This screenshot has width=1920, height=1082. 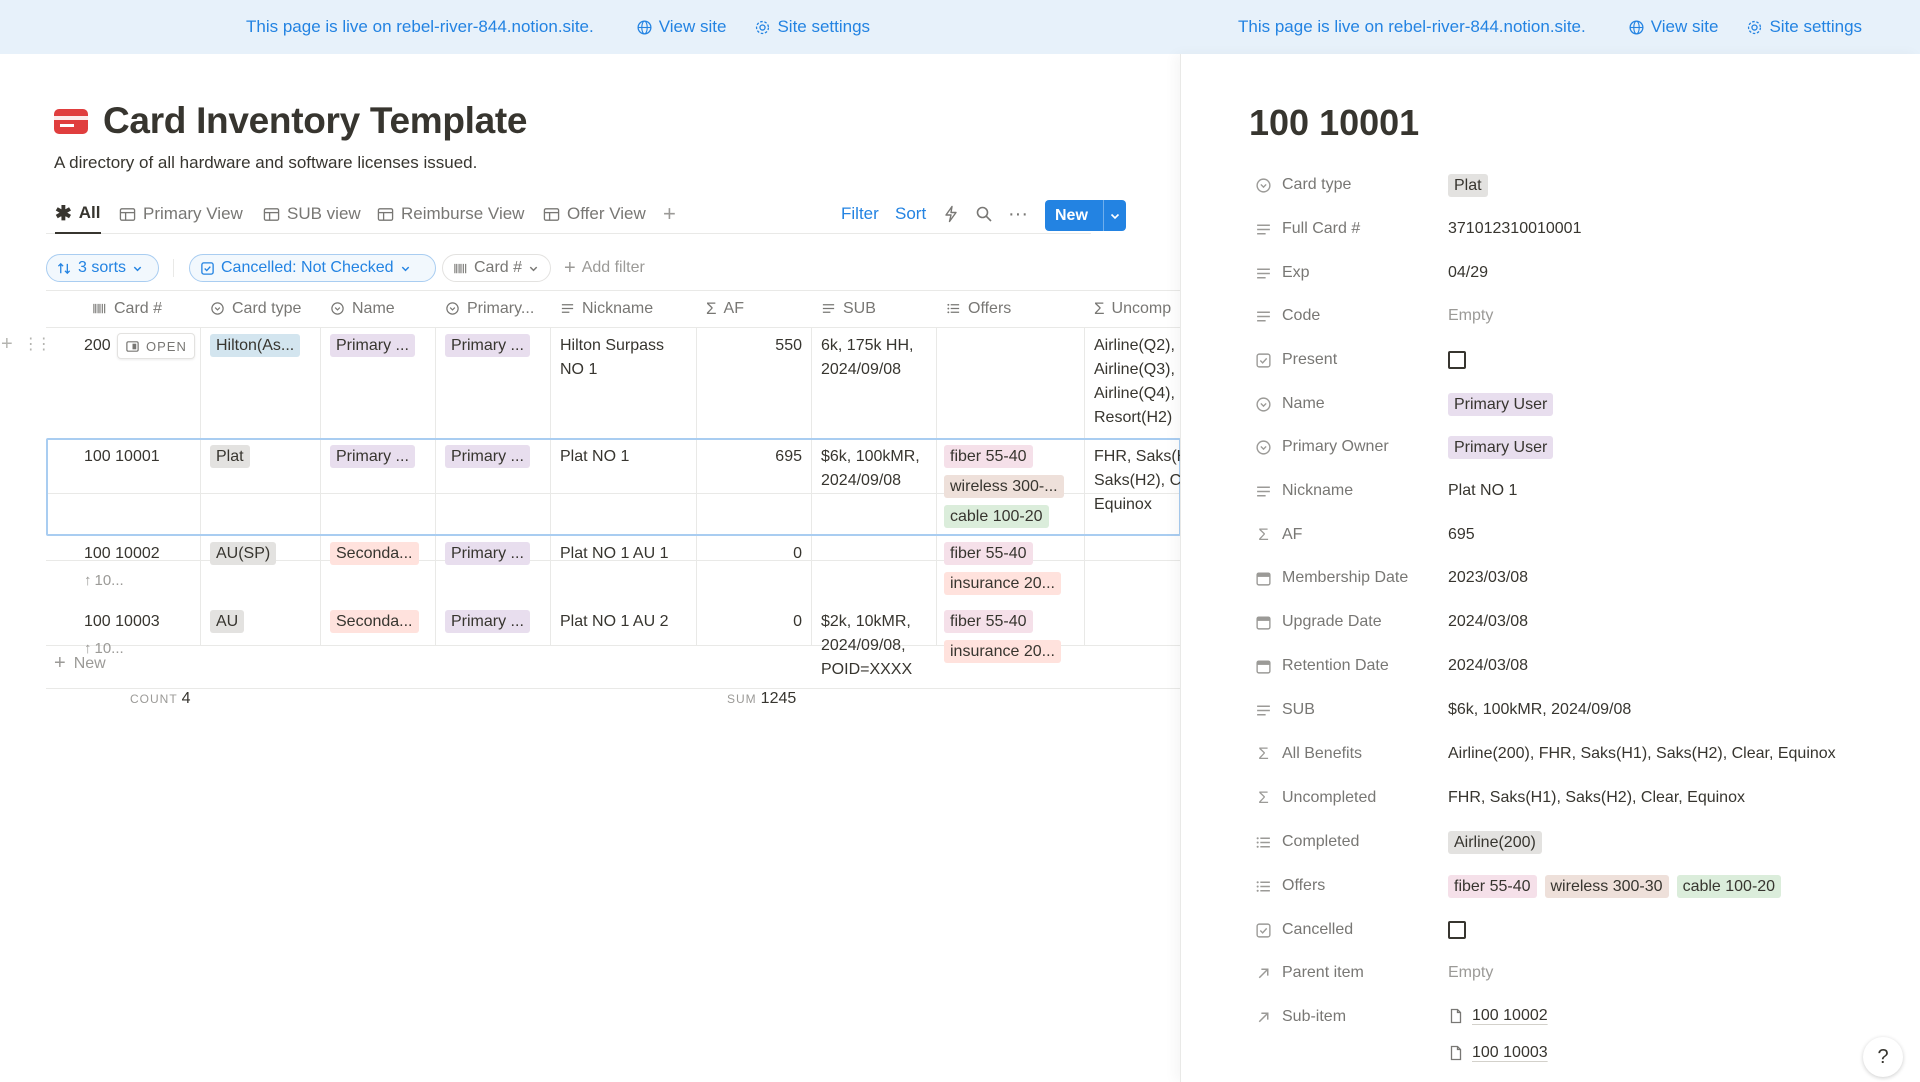 What do you see at coordinates (1307, 229) in the screenshot?
I see `prop-full-card: Full Card #` at bounding box center [1307, 229].